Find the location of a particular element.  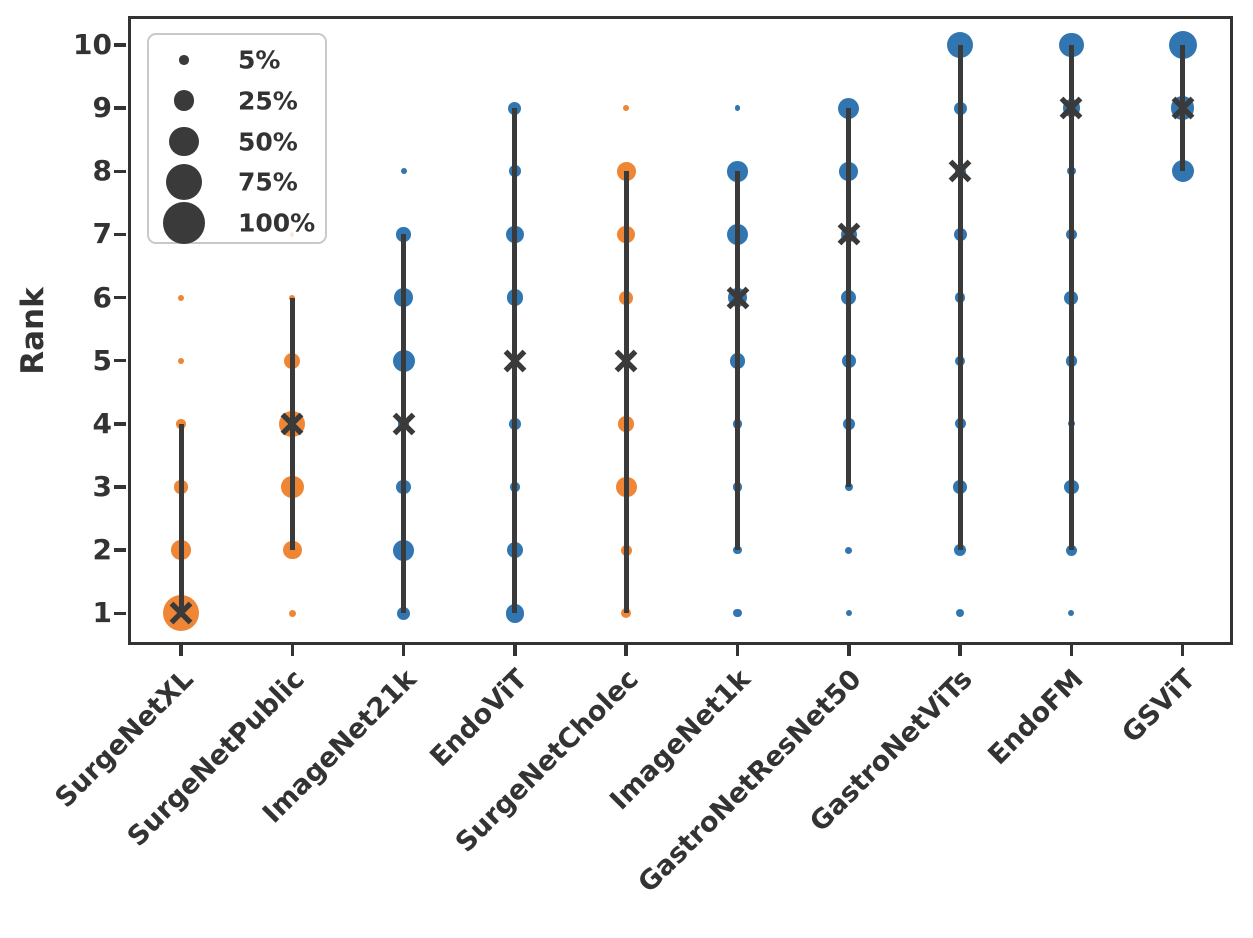

range-line-ImageNet1k is located at coordinates (737, 361).